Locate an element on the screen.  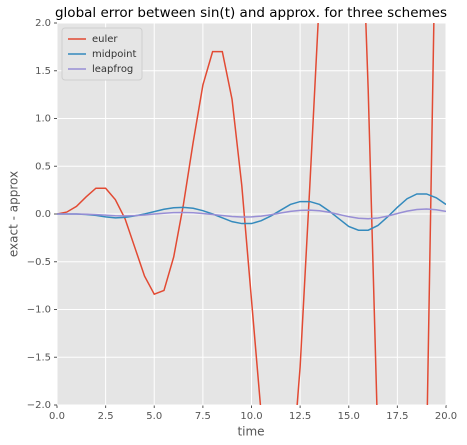
x-tick-label: 7.5 is located at coordinates (203, 416).